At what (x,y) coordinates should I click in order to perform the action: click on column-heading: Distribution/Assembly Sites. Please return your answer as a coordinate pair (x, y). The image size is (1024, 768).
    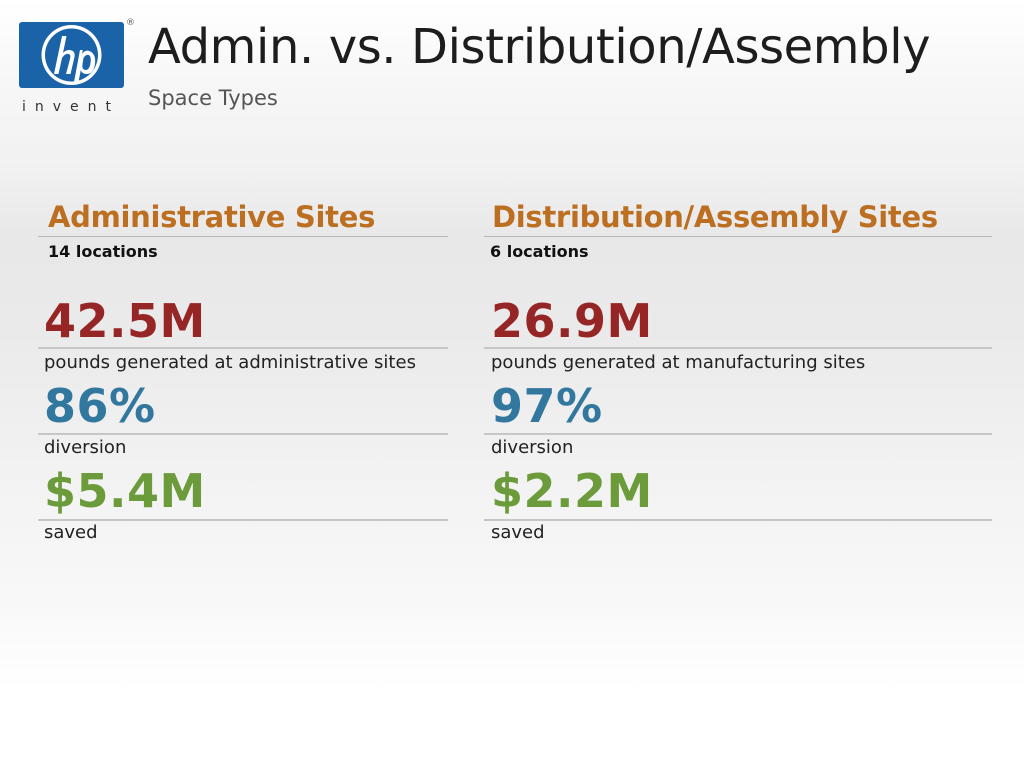
    Looking at the image, I should click on (715, 217).